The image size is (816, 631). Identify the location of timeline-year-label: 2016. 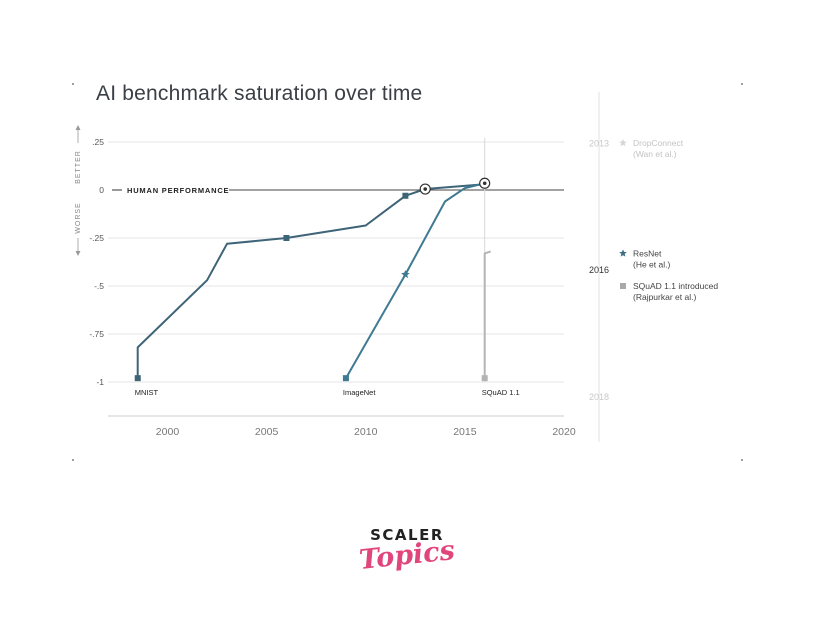
(599, 270).